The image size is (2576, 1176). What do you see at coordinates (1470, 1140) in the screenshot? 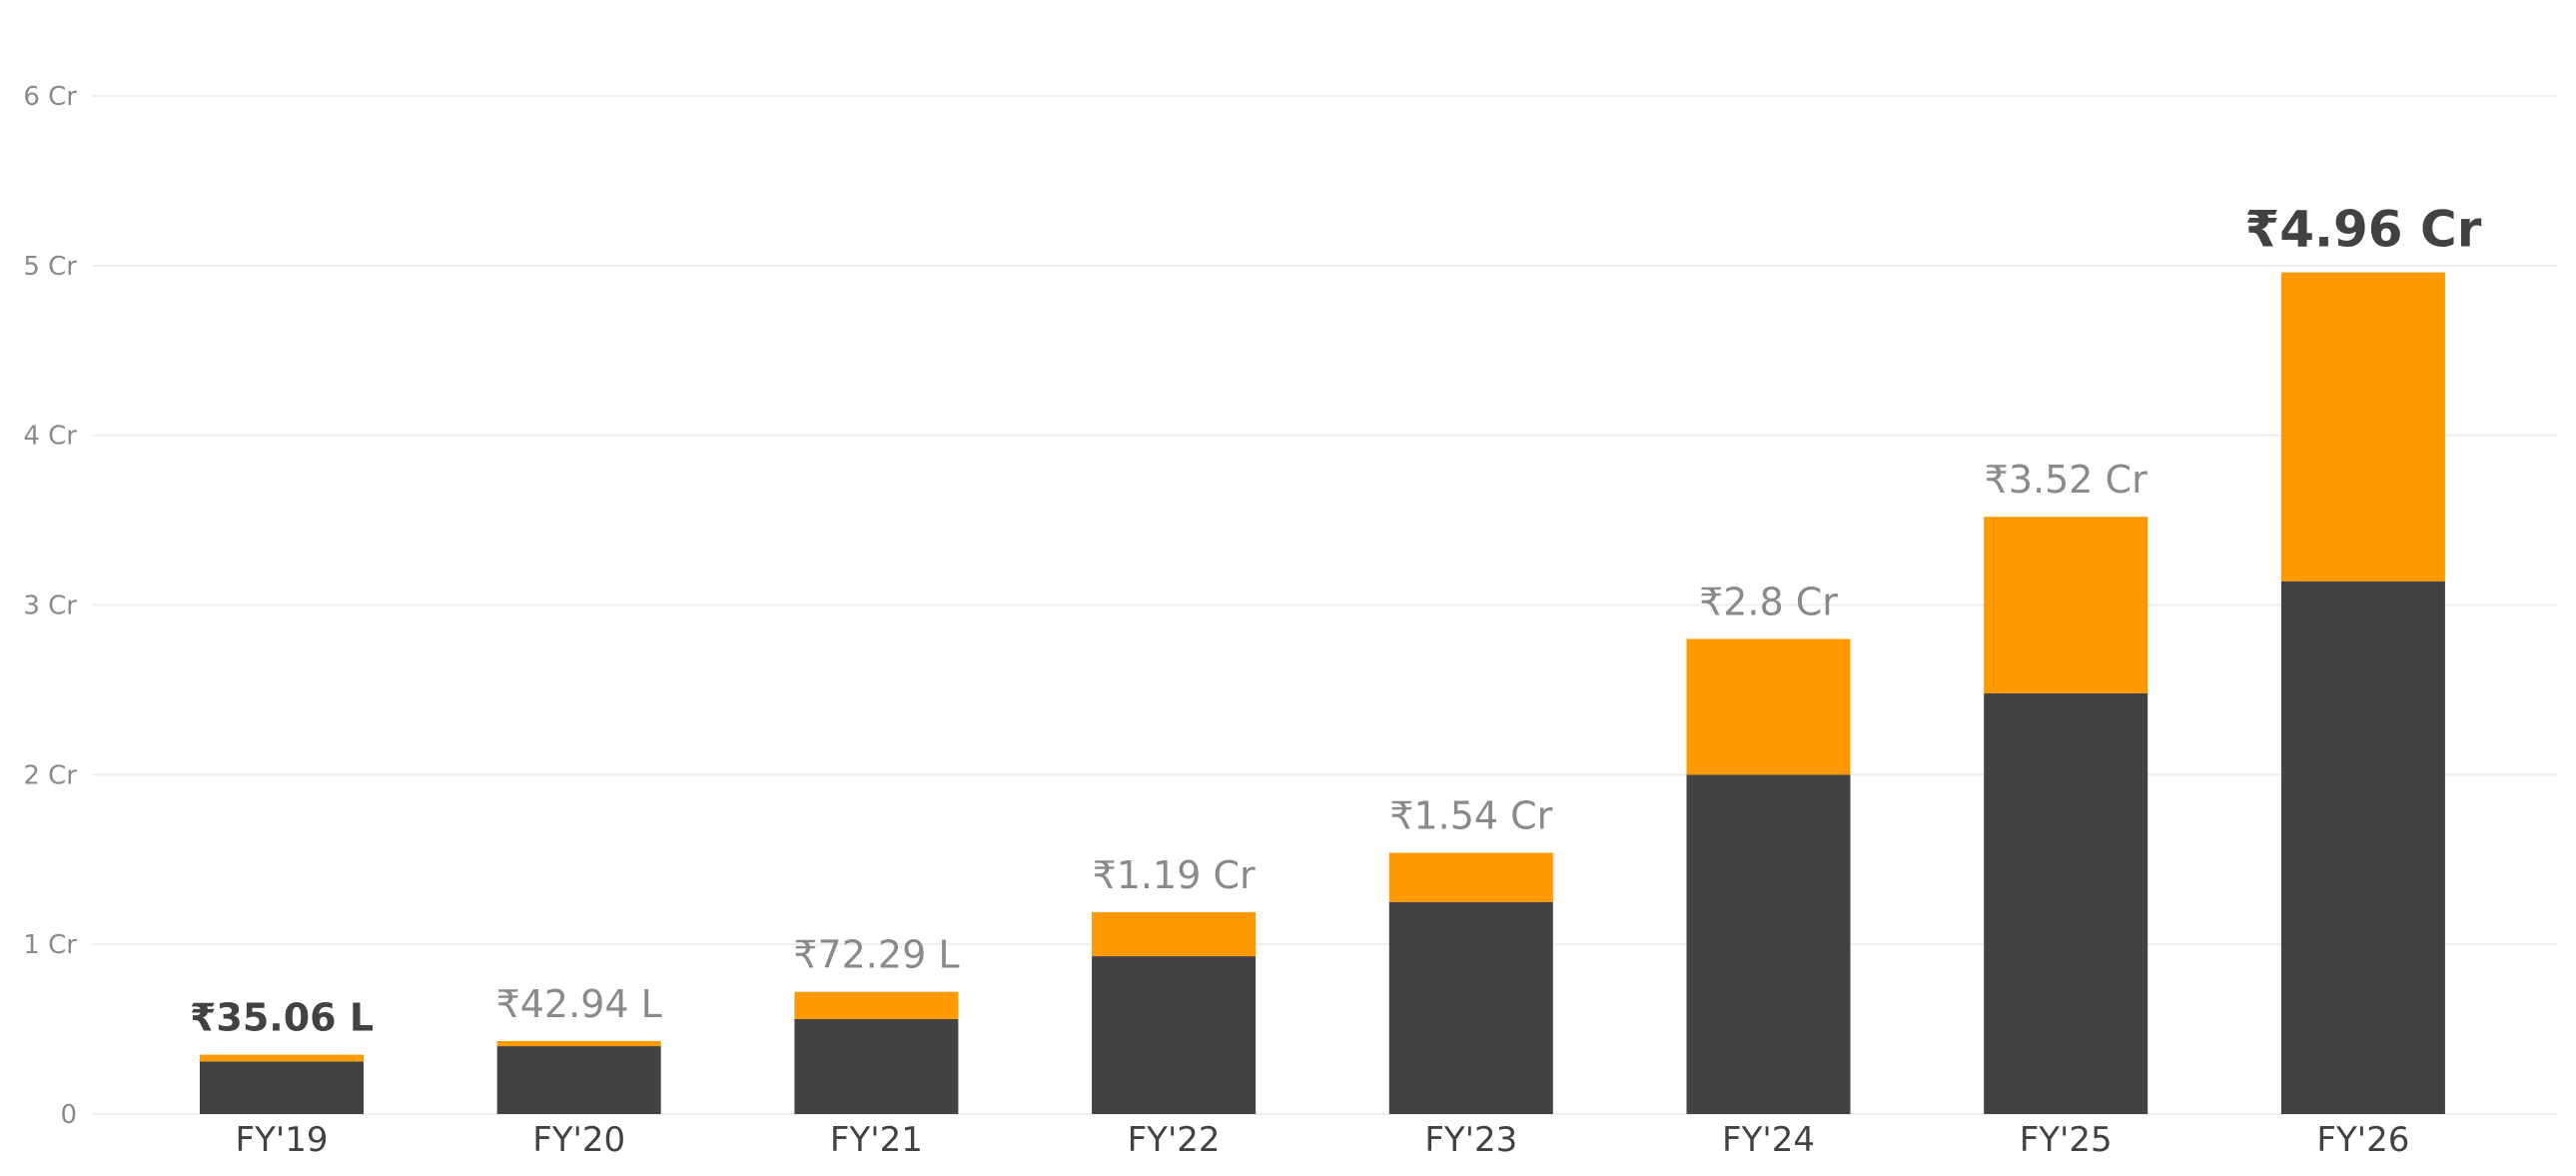
I see `x-tick-label: FY'23` at bounding box center [1470, 1140].